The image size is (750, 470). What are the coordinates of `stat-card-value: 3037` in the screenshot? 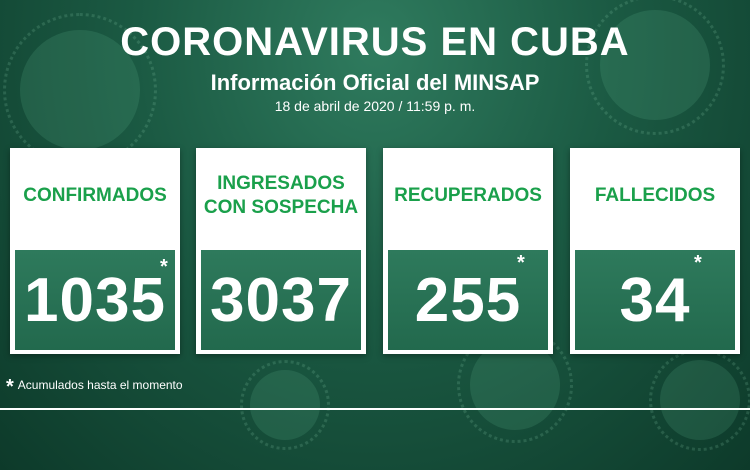 It's located at (281, 300).